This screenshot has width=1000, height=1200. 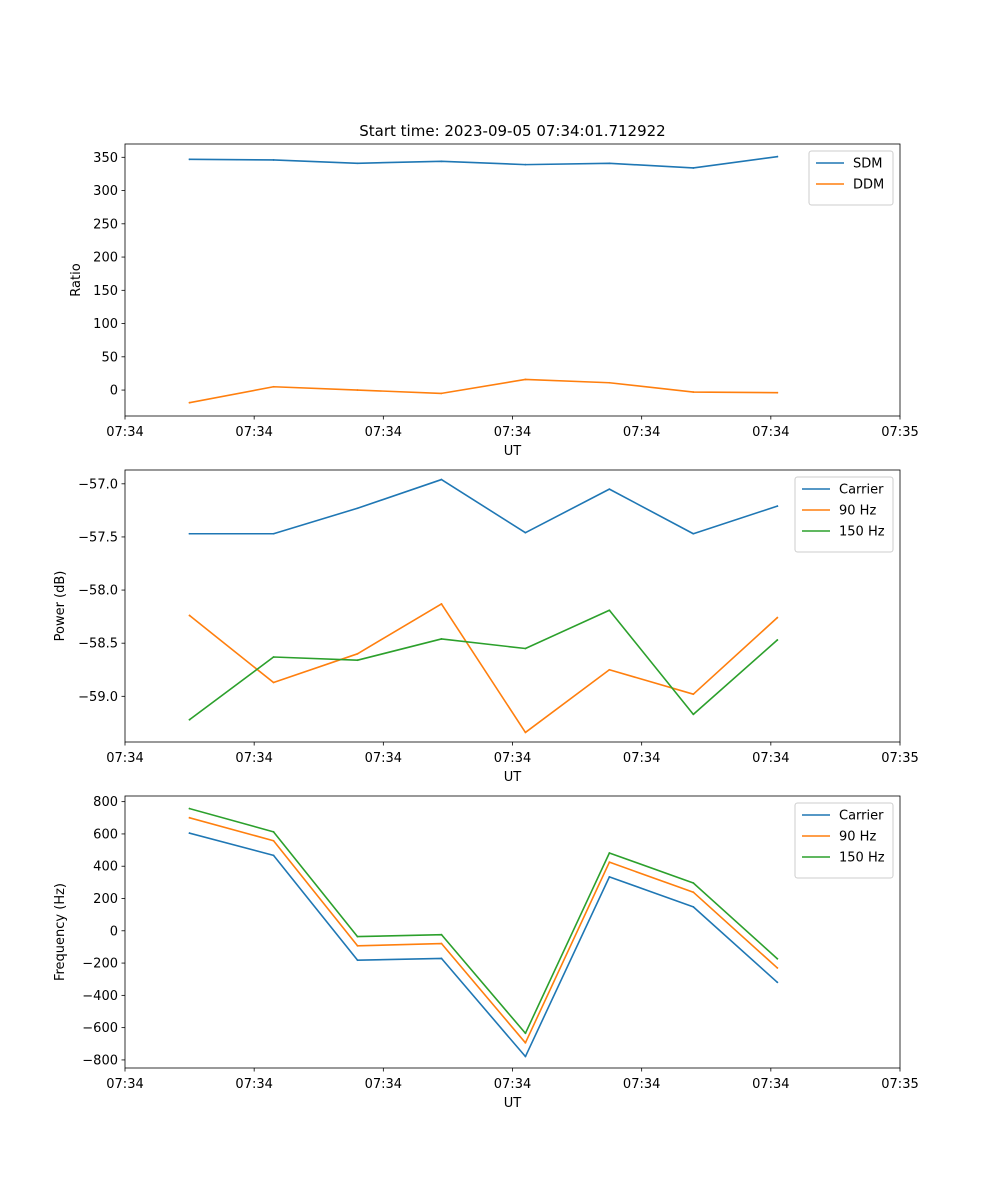 What do you see at coordinates (105, 224) in the screenshot?
I see `y-tick-label: 250` at bounding box center [105, 224].